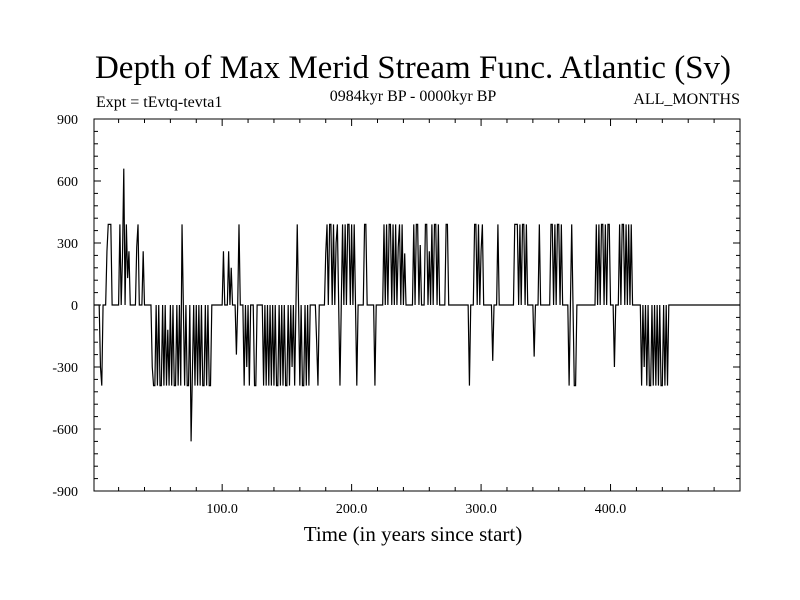 The image size is (800, 600). Describe the element at coordinates (222, 509) in the screenshot. I see `x-tick-label: 100.0` at that location.